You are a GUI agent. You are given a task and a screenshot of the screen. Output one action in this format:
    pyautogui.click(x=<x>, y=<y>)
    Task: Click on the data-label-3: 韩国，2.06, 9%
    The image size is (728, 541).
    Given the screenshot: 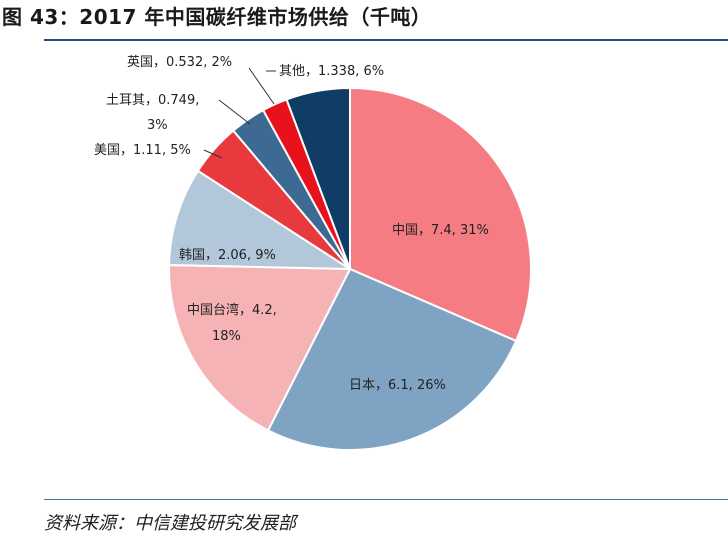 What is the action you would take?
    pyautogui.click(x=227, y=255)
    